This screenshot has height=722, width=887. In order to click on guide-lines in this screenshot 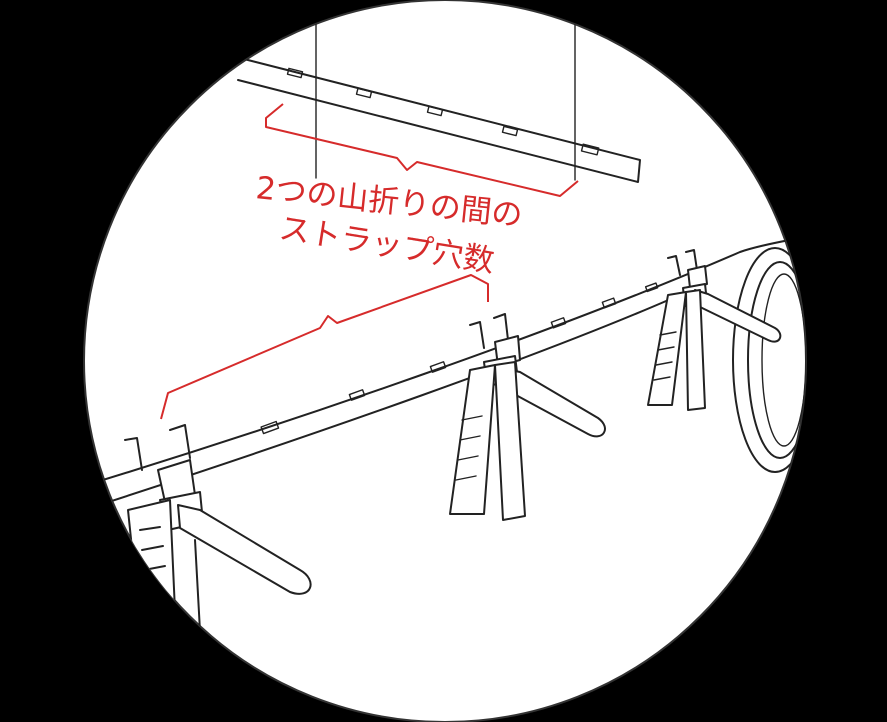, I will do `click(445, 90)`.